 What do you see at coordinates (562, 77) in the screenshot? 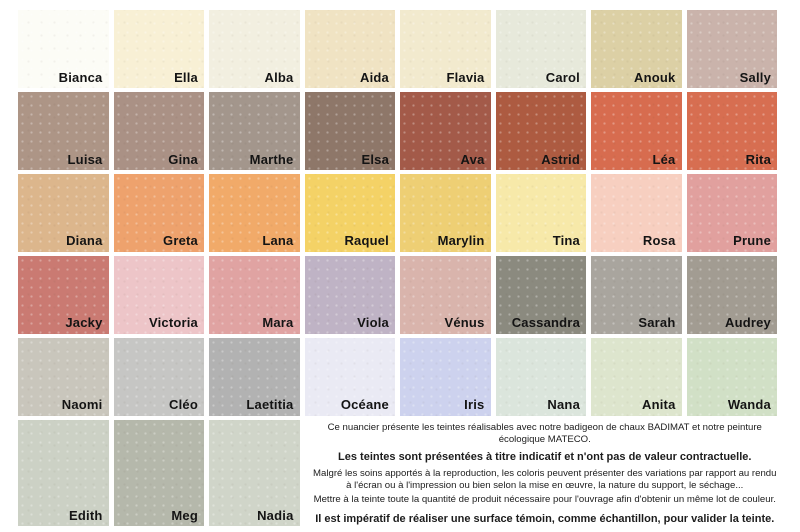
I see `swatch-name-label: Carol` at bounding box center [562, 77].